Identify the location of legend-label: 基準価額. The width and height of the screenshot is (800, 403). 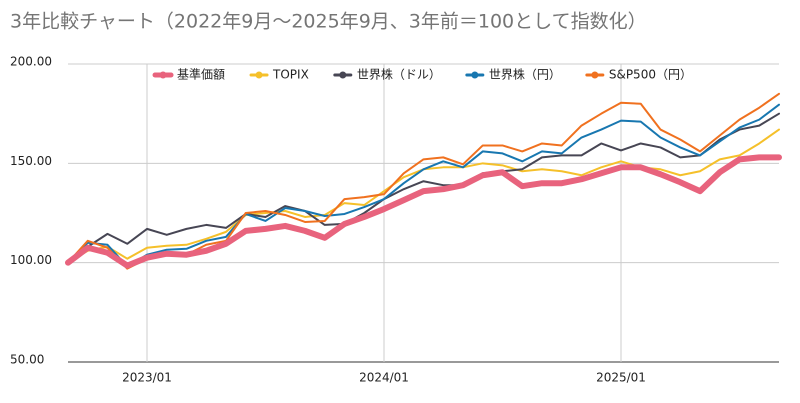
(201, 74).